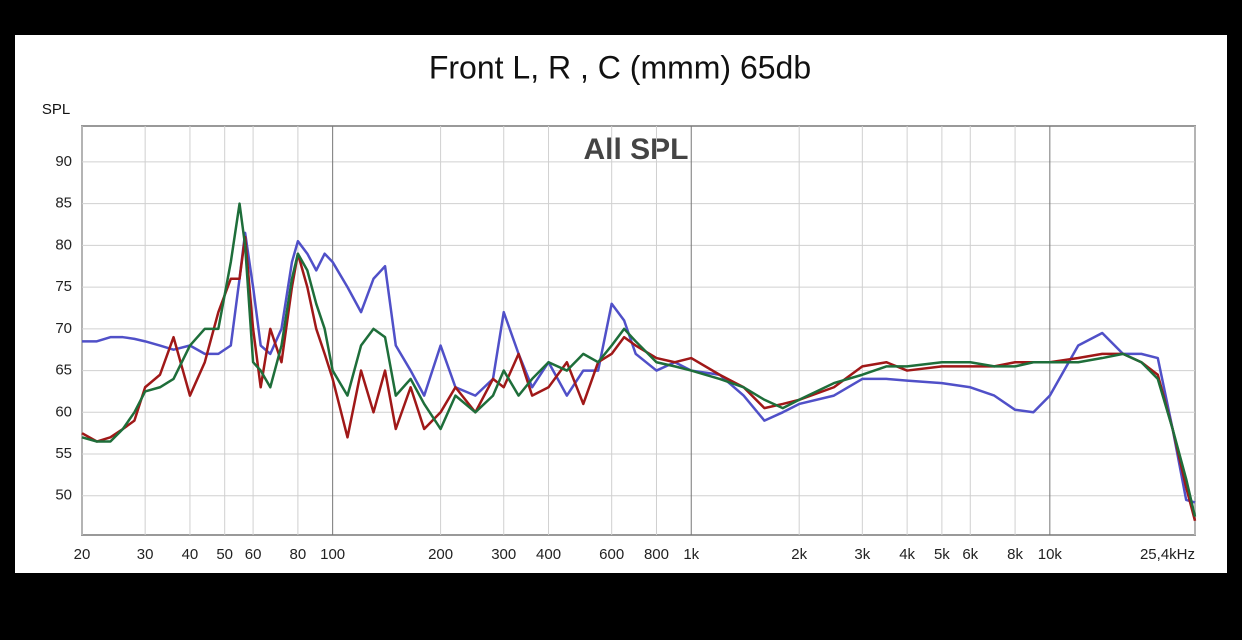 This screenshot has width=1242, height=640. I want to click on x-tick-label: 4k, so click(907, 554).